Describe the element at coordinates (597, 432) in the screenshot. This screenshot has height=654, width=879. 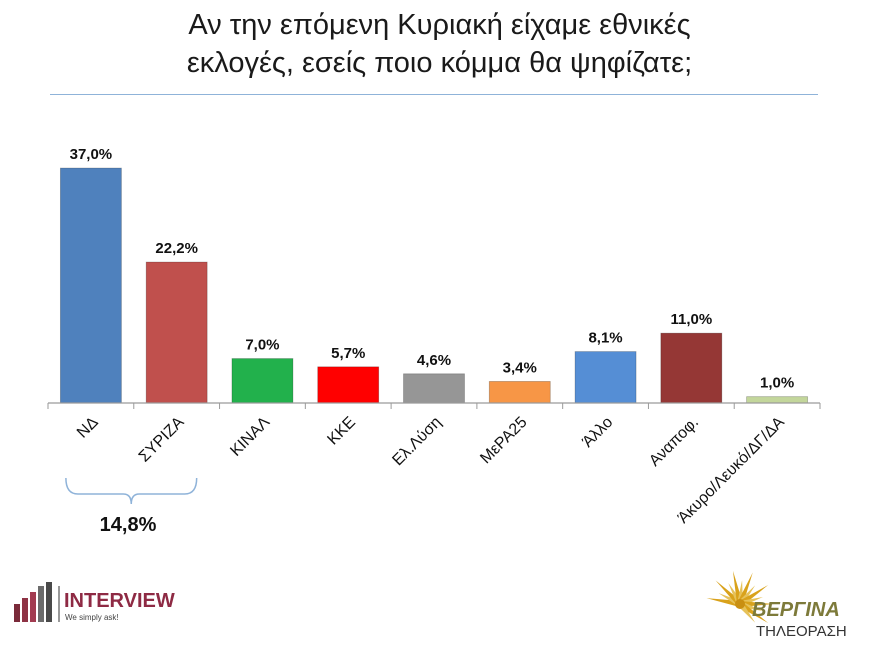
I see `category-tick-label: Άλλο` at that location.